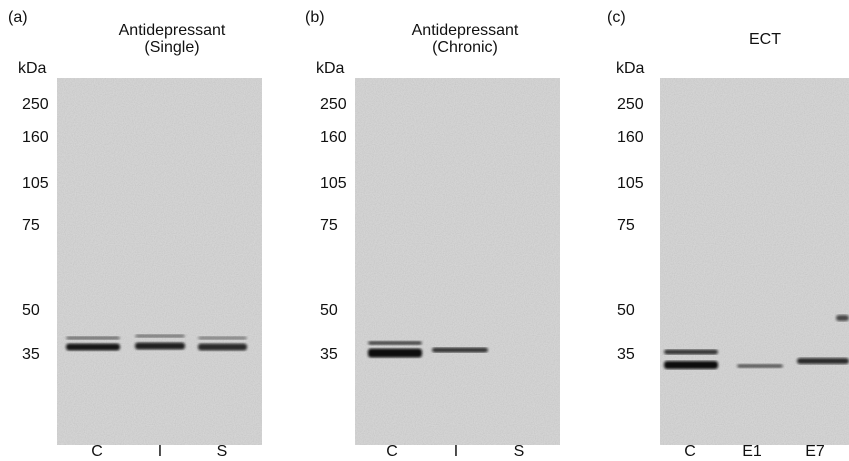 The width and height of the screenshot is (849, 461). What do you see at coordinates (18, 17) in the screenshot?
I see `panel-letter: (a)` at bounding box center [18, 17].